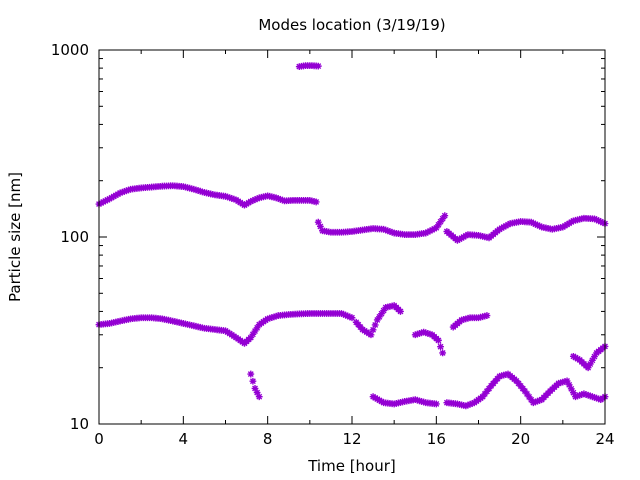 Image resolution: width=640 pixels, height=480 pixels. What do you see at coordinates (70, 50) in the screenshot?
I see `y-tick-label: 1000` at bounding box center [70, 50].